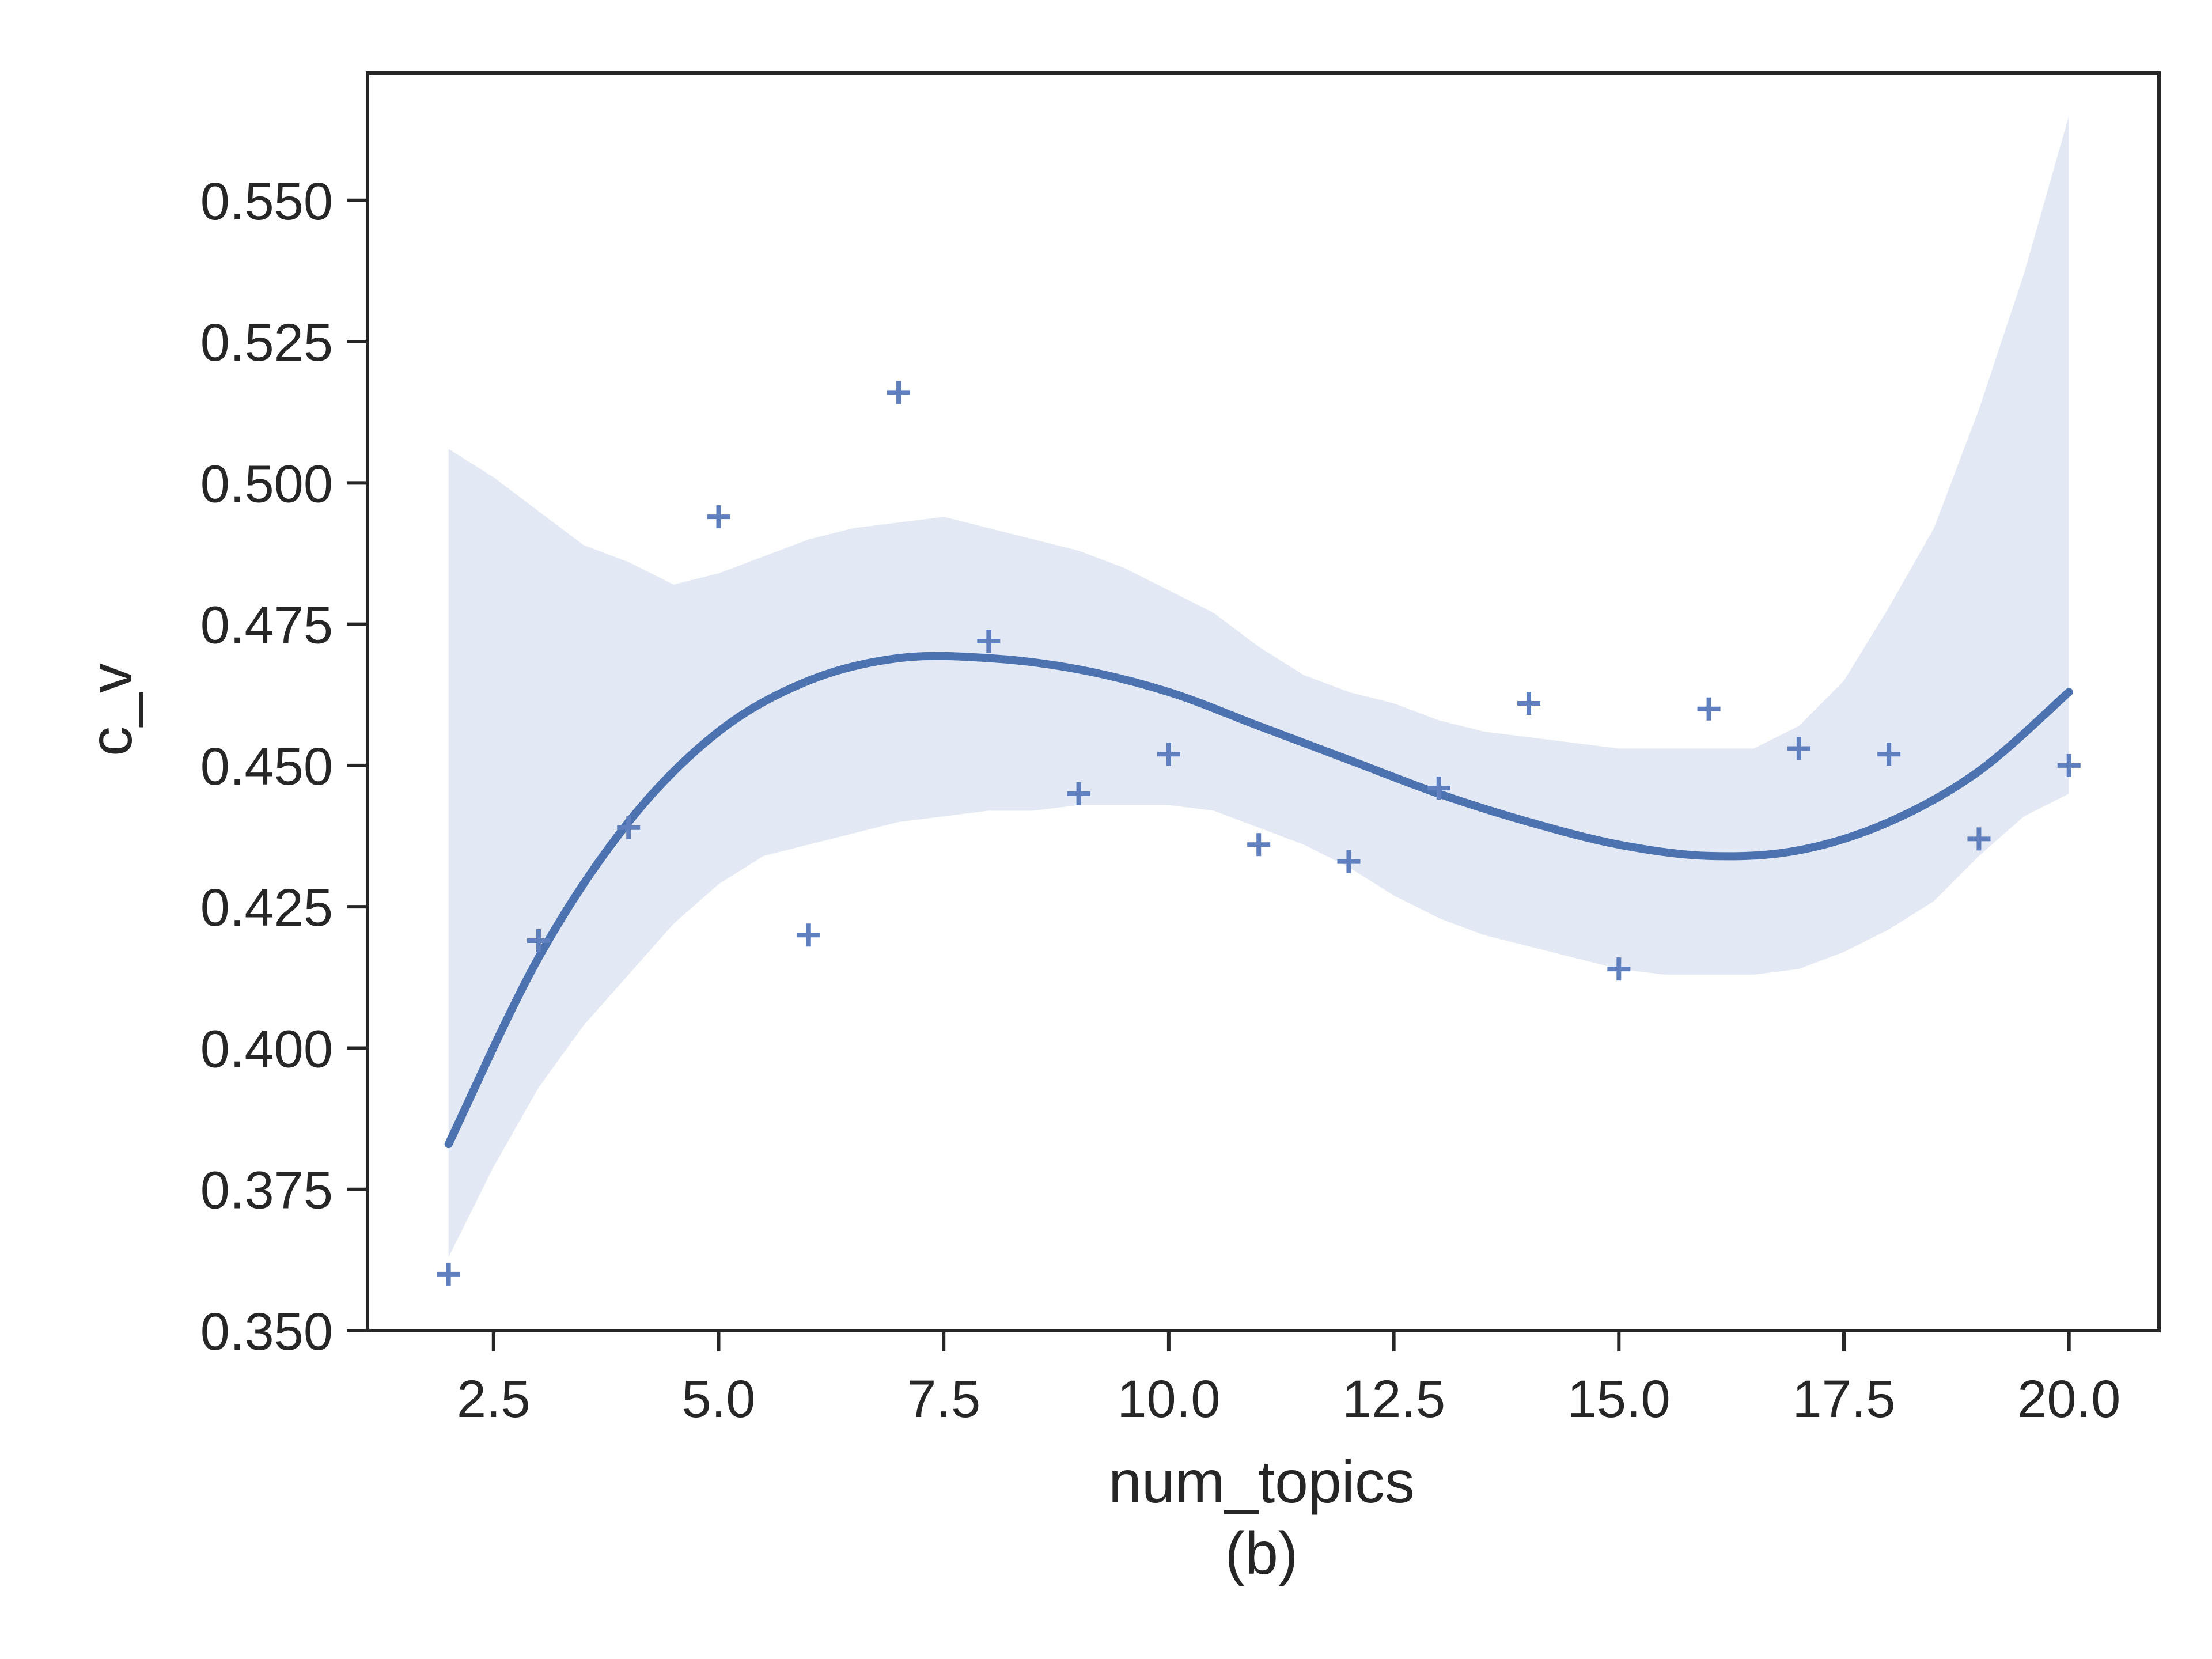  Describe the element at coordinates (1168, 1399) in the screenshot. I see `x-tick-label: 10.0` at that location.